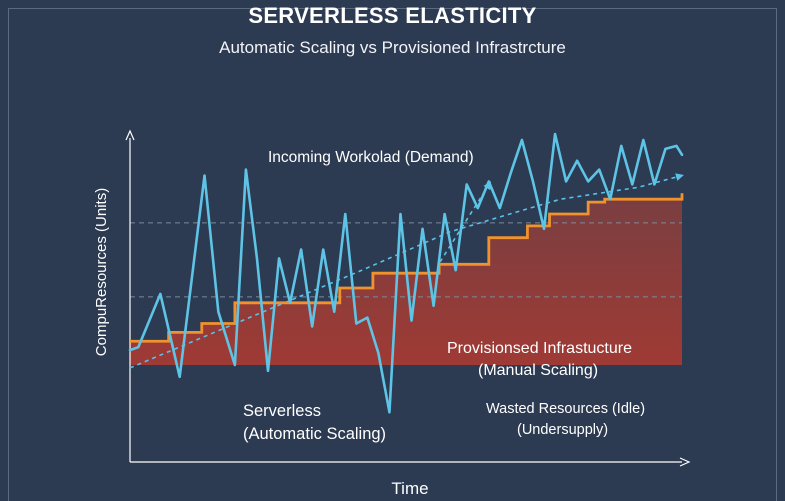 Image resolution: width=785 pixels, height=501 pixels. Describe the element at coordinates (406, 260) in the screenshot. I see `grid-lines` at that location.